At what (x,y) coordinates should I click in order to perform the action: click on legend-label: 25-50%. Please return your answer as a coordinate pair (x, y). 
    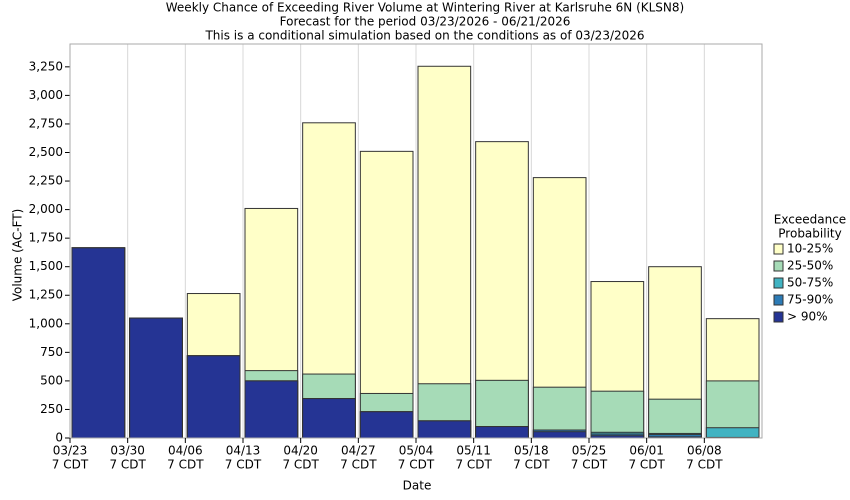
    Looking at the image, I should click on (810, 266).